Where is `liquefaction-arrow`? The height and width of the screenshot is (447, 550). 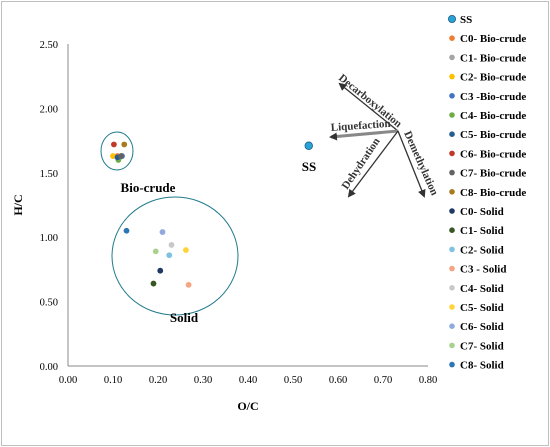
liquefaction-arrow is located at coordinates (364, 135).